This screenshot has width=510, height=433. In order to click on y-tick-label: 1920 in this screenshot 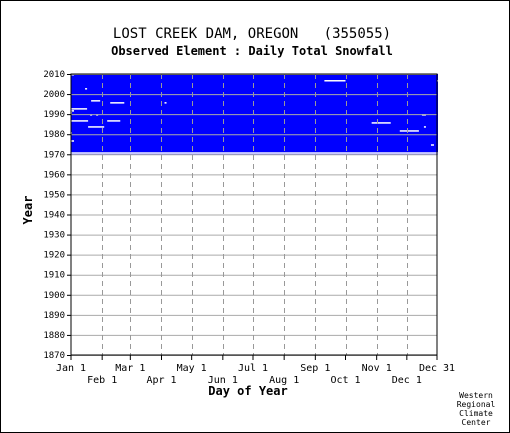, I will do `click(54, 256)`.